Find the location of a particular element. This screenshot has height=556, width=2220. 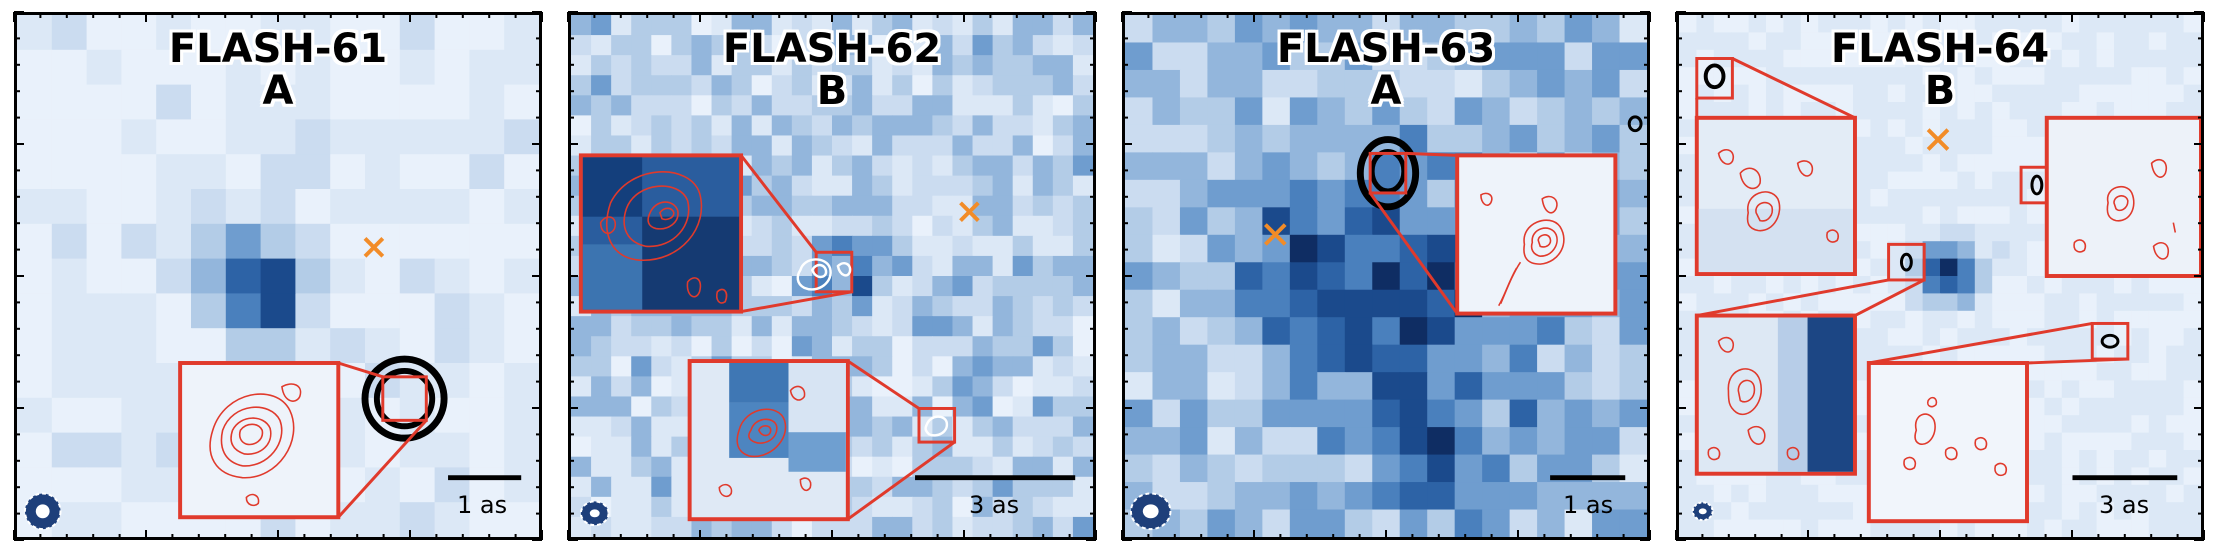

panel-title: FLASH-62 is located at coordinates (832, 49).